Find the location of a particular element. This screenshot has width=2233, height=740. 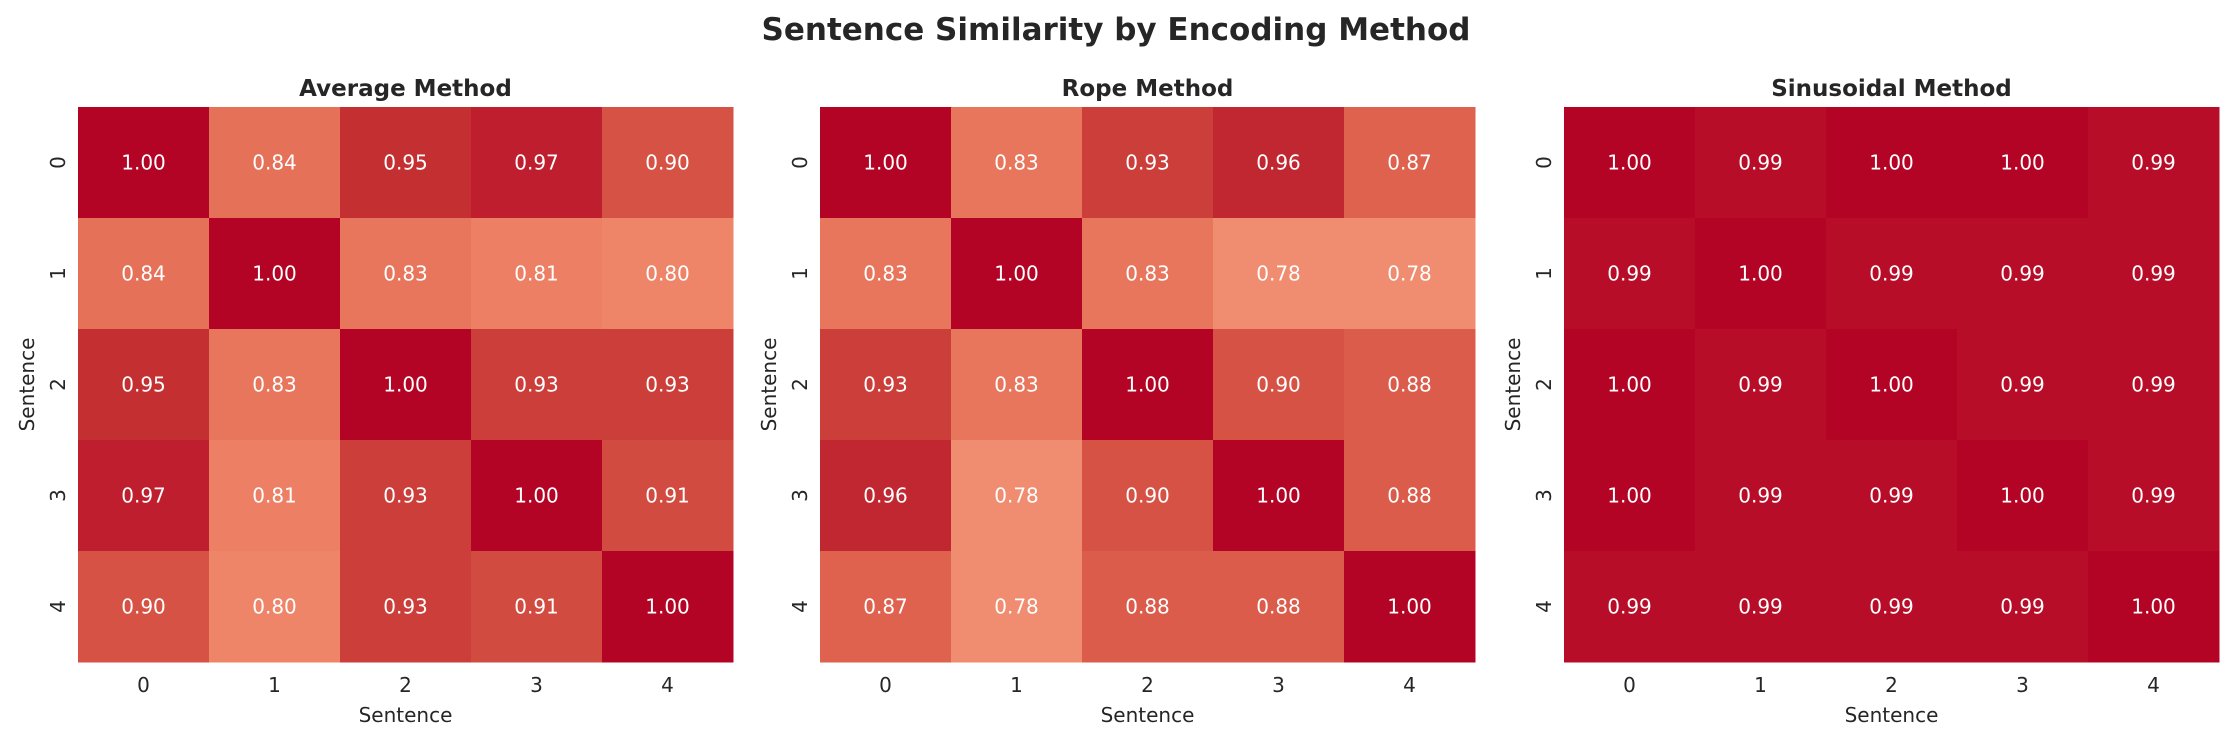

y-tick-label: 3 is located at coordinates (58, 495).